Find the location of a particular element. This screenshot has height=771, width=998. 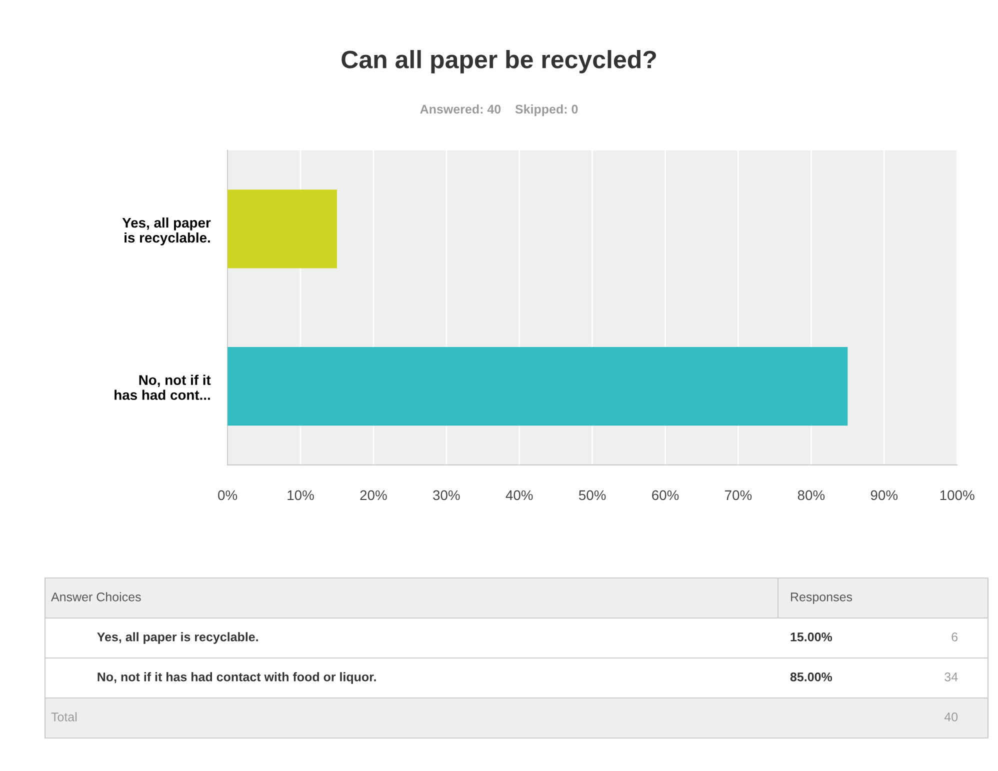

x-tick-label: 0% is located at coordinates (228, 495).